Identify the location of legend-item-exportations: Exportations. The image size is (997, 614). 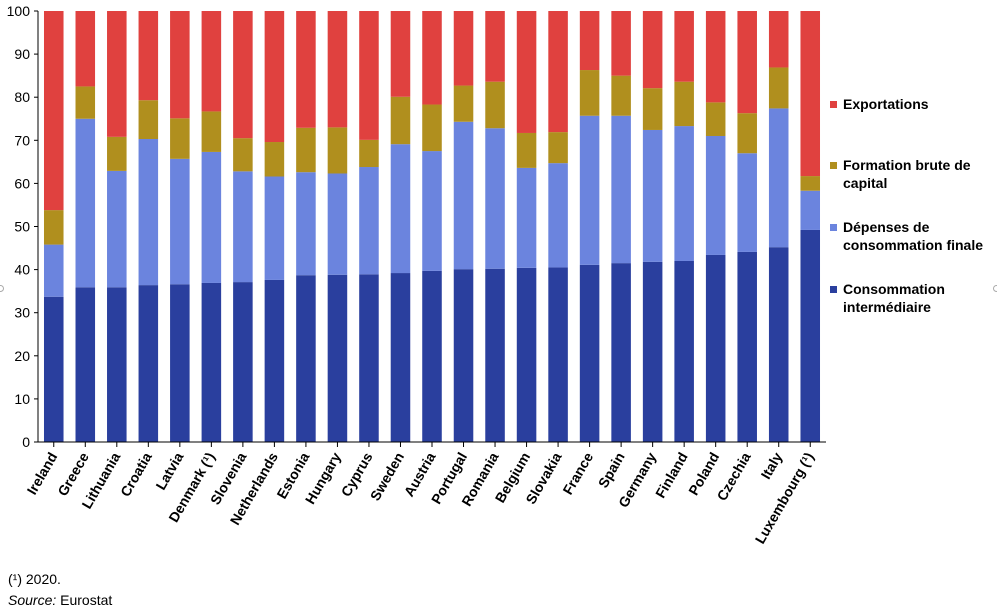
(911, 104).